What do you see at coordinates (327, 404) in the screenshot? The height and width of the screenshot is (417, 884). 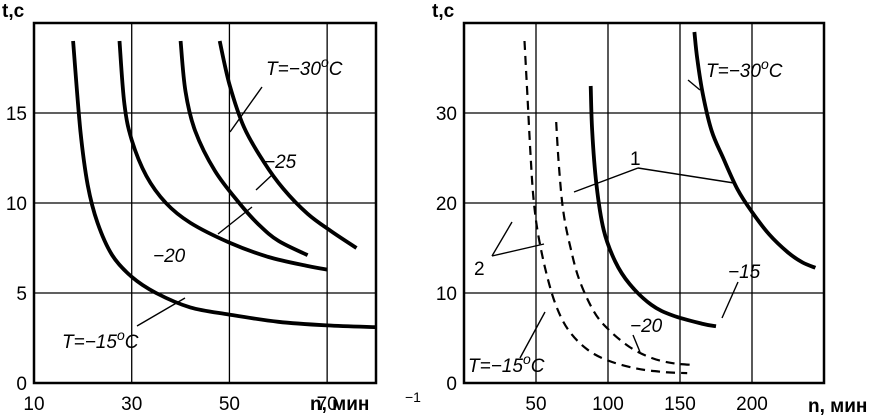 I see `left-x-tick-70: 70` at bounding box center [327, 404].